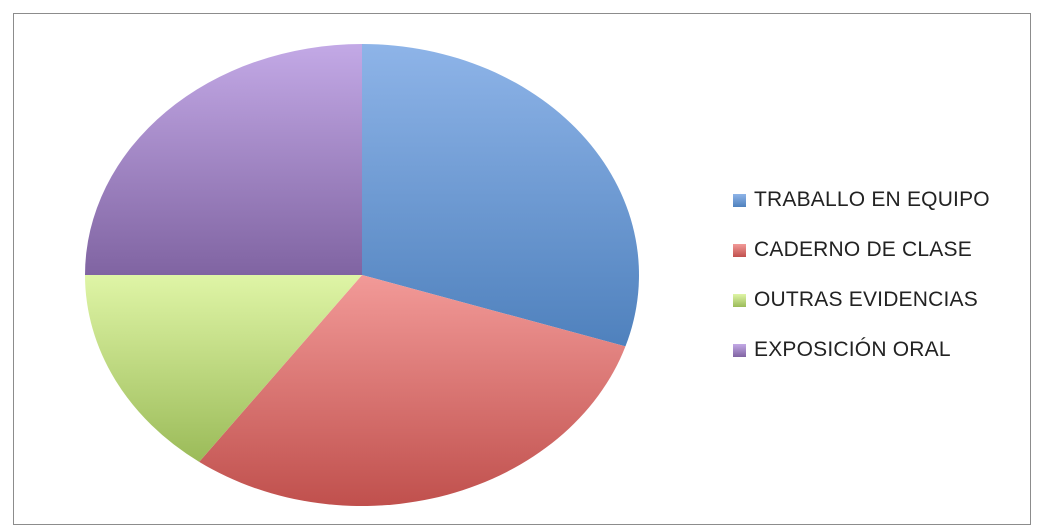 The image size is (1043, 528). What do you see at coordinates (863, 249) in the screenshot?
I see `legend-label: CADERNO DE CLASE` at bounding box center [863, 249].